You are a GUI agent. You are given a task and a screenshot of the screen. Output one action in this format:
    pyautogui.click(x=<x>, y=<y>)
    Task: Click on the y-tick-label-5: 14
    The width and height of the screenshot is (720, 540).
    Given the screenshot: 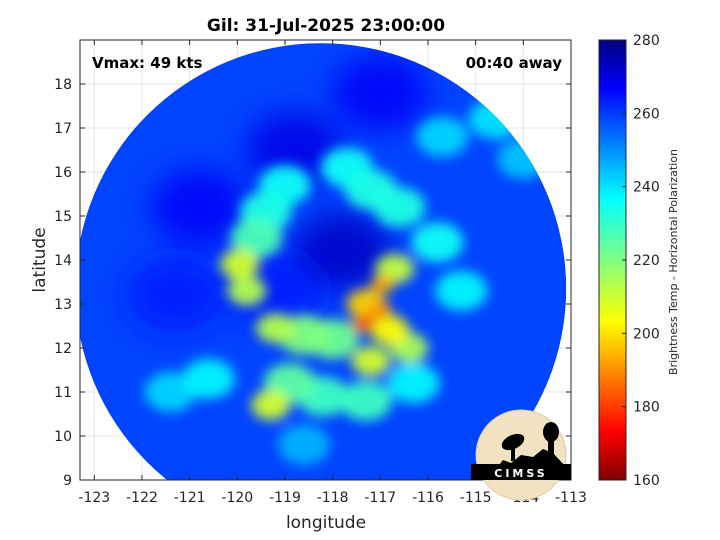 What is the action you would take?
    pyautogui.click(x=63, y=261)
    